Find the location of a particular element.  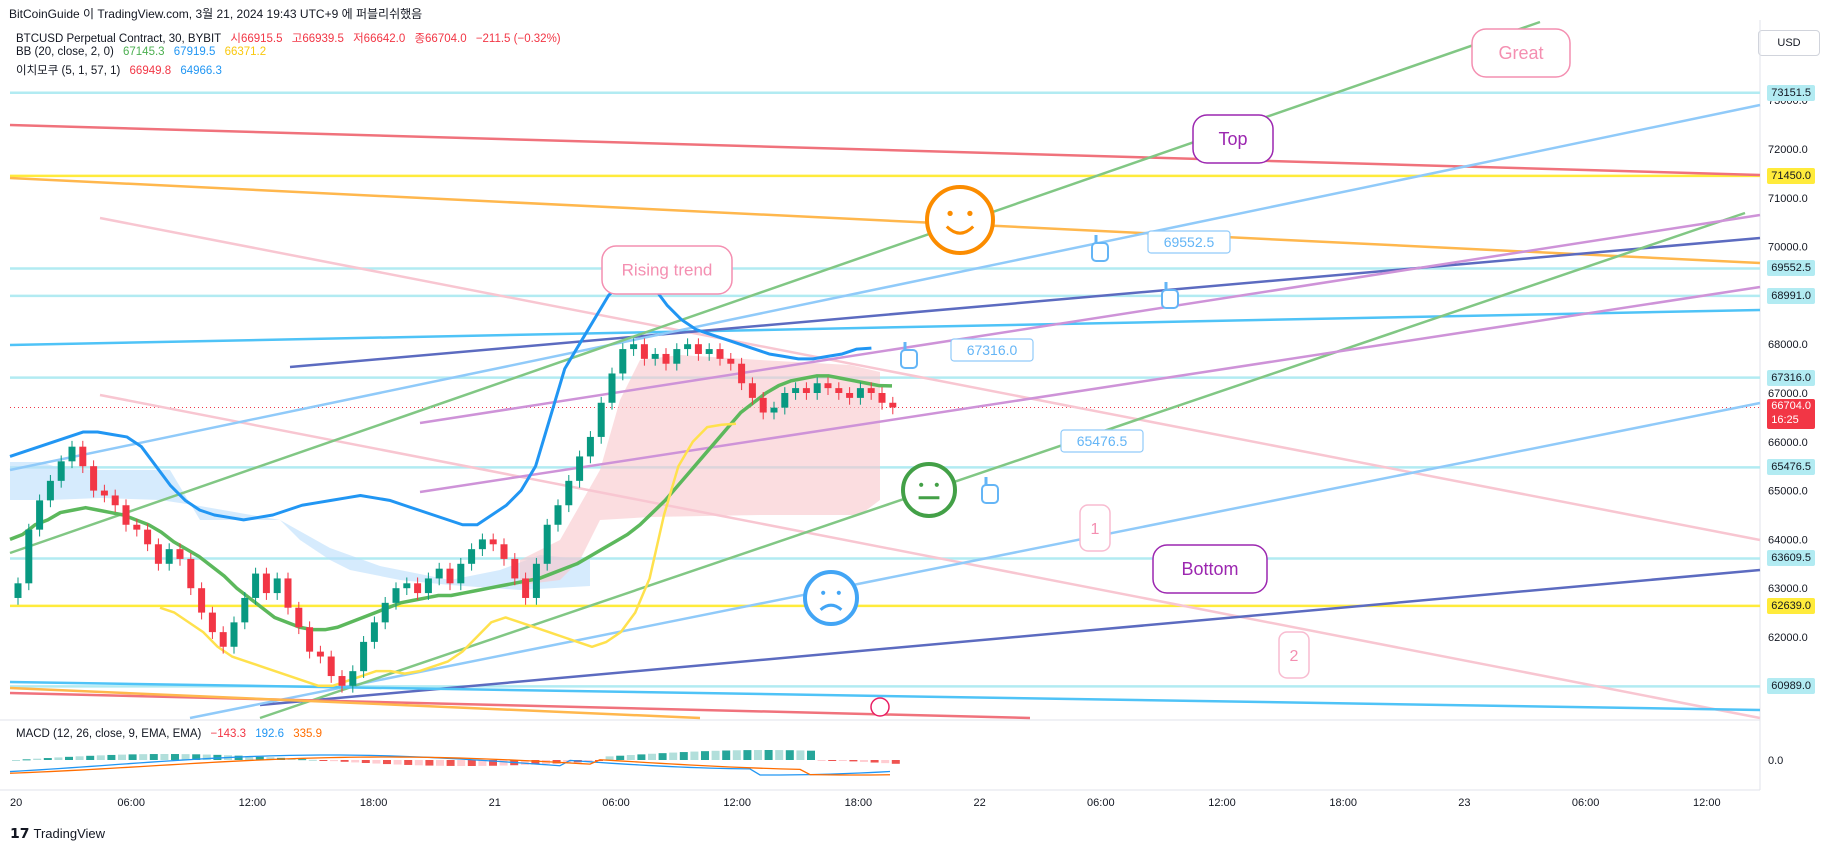

bb-lower-band is located at coordinates (448, 555).